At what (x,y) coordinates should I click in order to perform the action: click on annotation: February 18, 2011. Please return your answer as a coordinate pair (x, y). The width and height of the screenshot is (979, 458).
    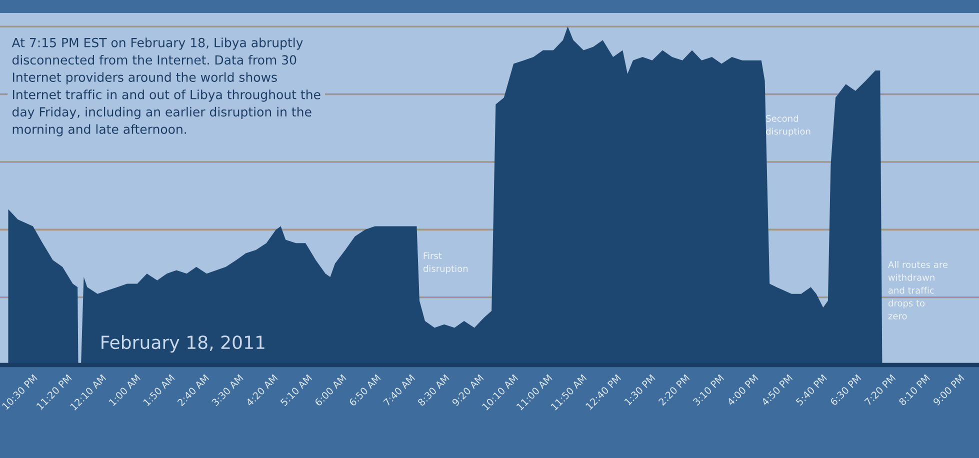
    Looking at the image, I should click on (183, 344).